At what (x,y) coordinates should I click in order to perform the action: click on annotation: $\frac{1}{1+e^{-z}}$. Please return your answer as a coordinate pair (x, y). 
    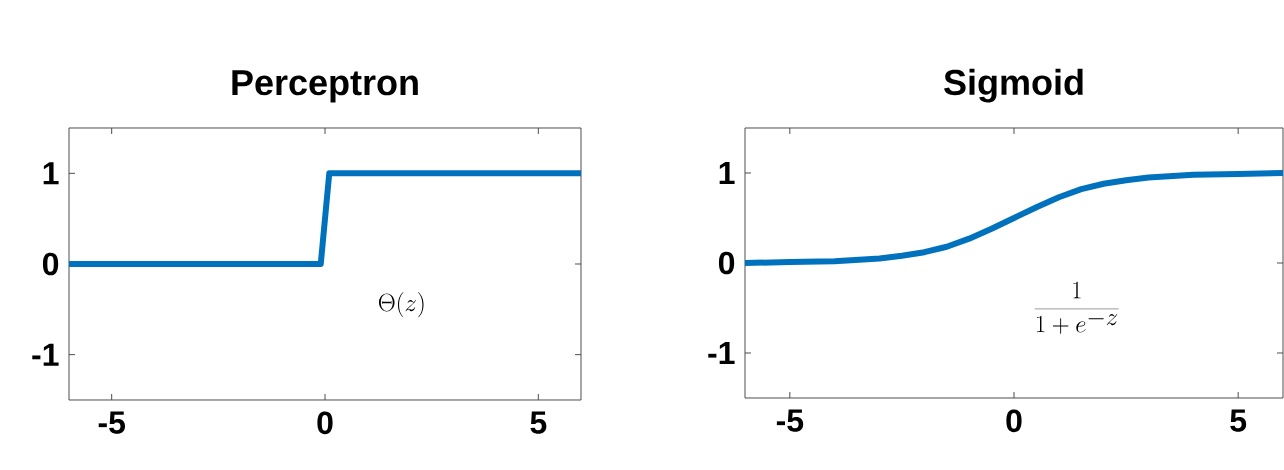
    Looking at the image, I should click on (1076, 307).